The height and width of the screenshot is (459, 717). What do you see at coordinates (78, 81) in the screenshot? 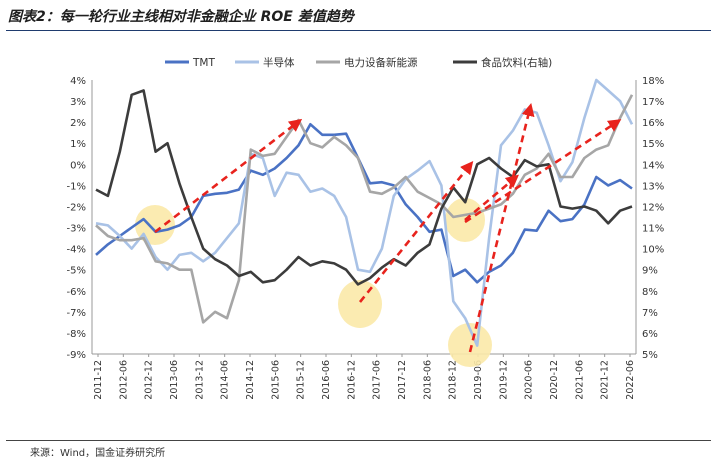
I see `left-axis-tick: 4%` at bounding box center [78, 81].